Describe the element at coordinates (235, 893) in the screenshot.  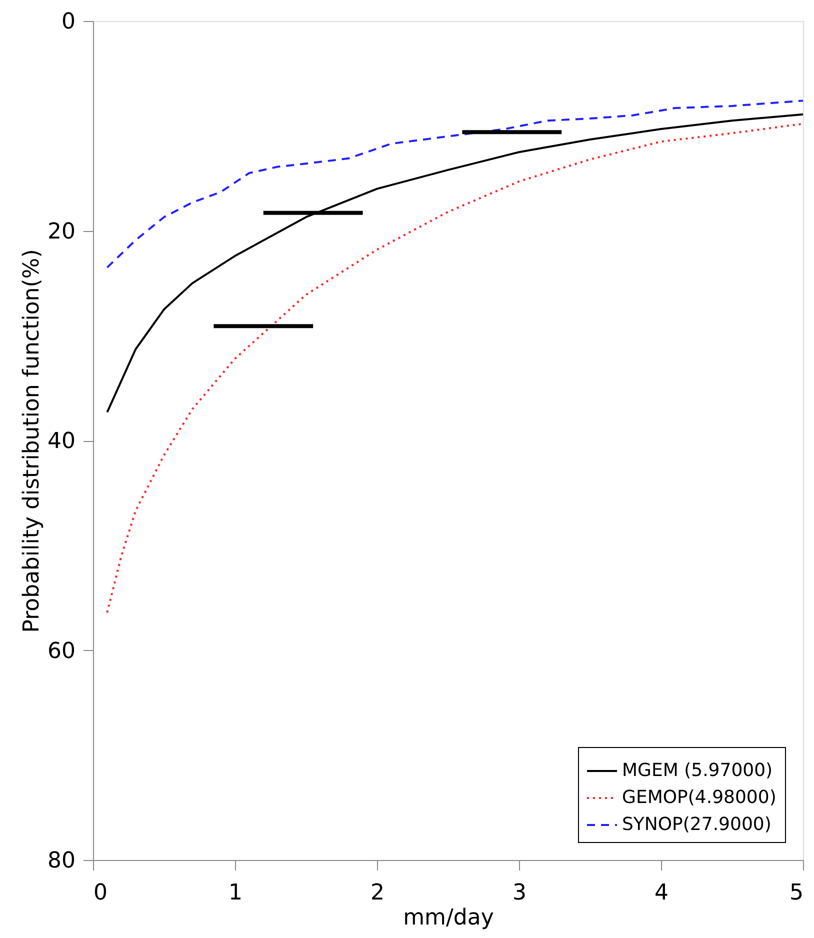
I see `x-tick-label: 1` at that location.